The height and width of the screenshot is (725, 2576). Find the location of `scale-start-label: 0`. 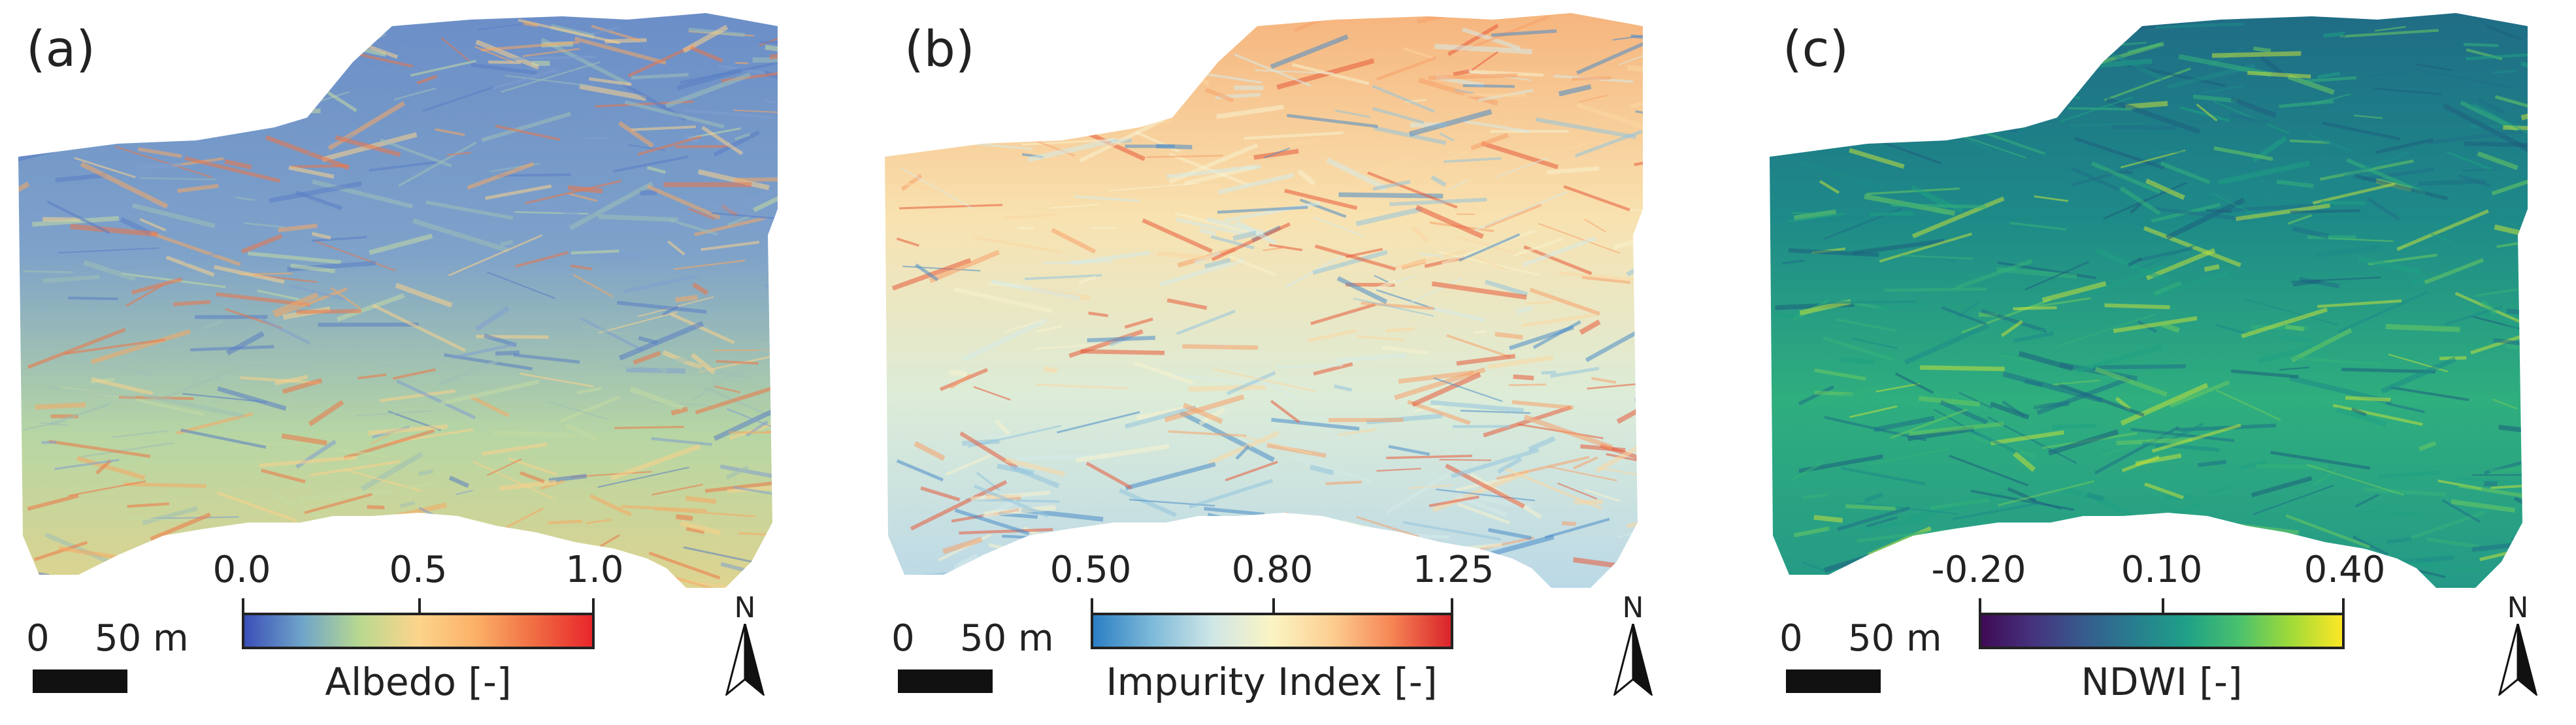

scale-start-label: 0 is located at coordinates (903, 638).